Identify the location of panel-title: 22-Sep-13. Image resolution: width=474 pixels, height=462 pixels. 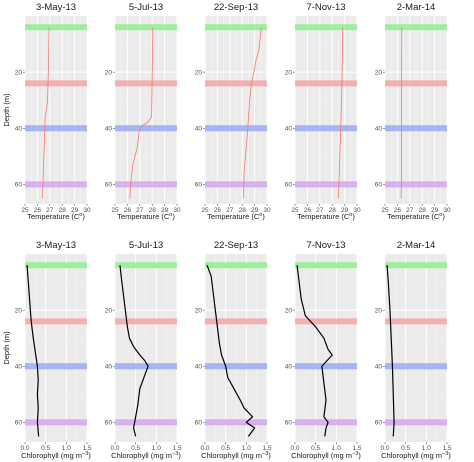
(236, 7).